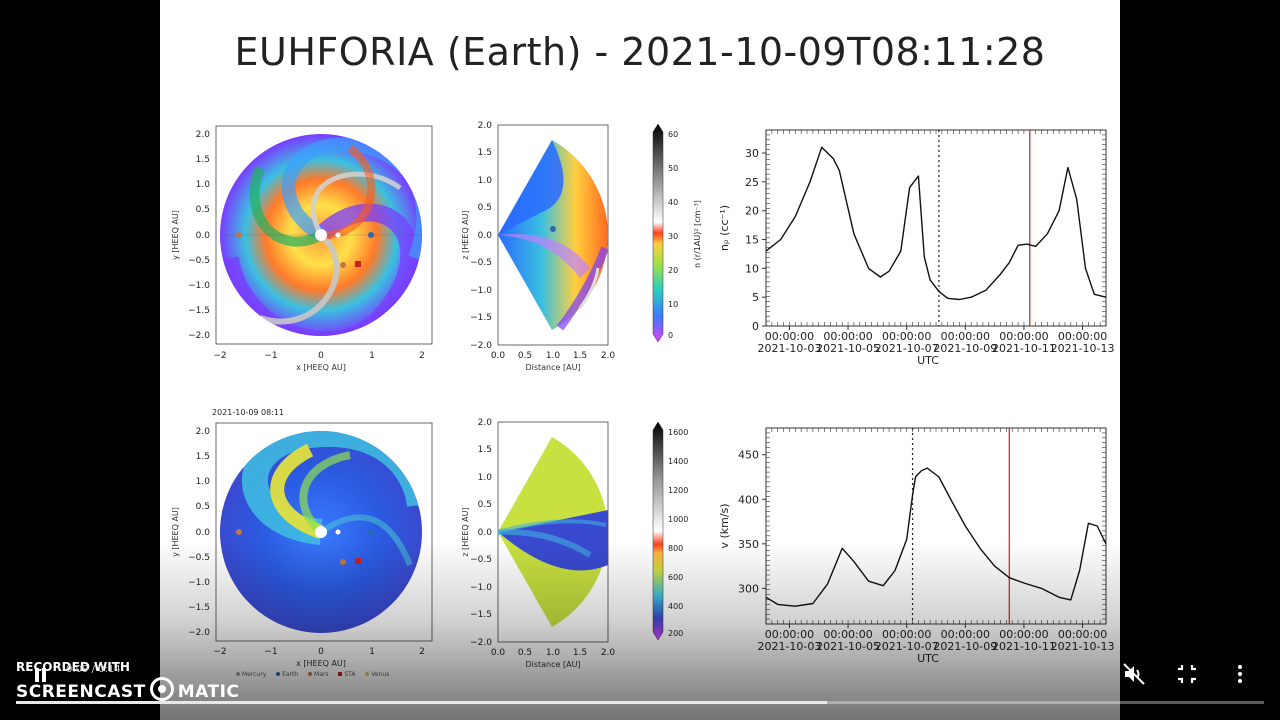 The width and height of the screenshot is (1280, 720). I want to click on colorbar-tick: 10, so click(673, 304).